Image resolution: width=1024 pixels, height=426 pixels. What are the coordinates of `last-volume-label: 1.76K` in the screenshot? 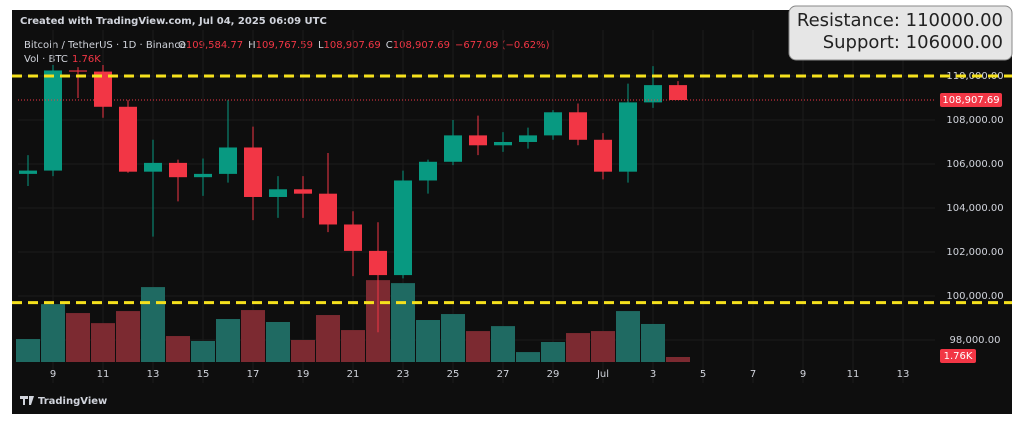 It's located at (958, 356).